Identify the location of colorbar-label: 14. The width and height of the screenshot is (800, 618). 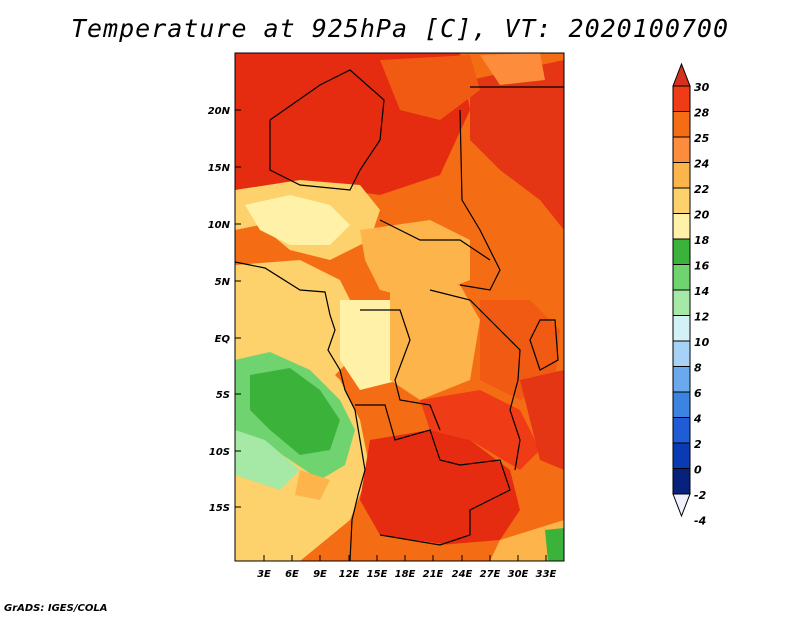
(701, 291).